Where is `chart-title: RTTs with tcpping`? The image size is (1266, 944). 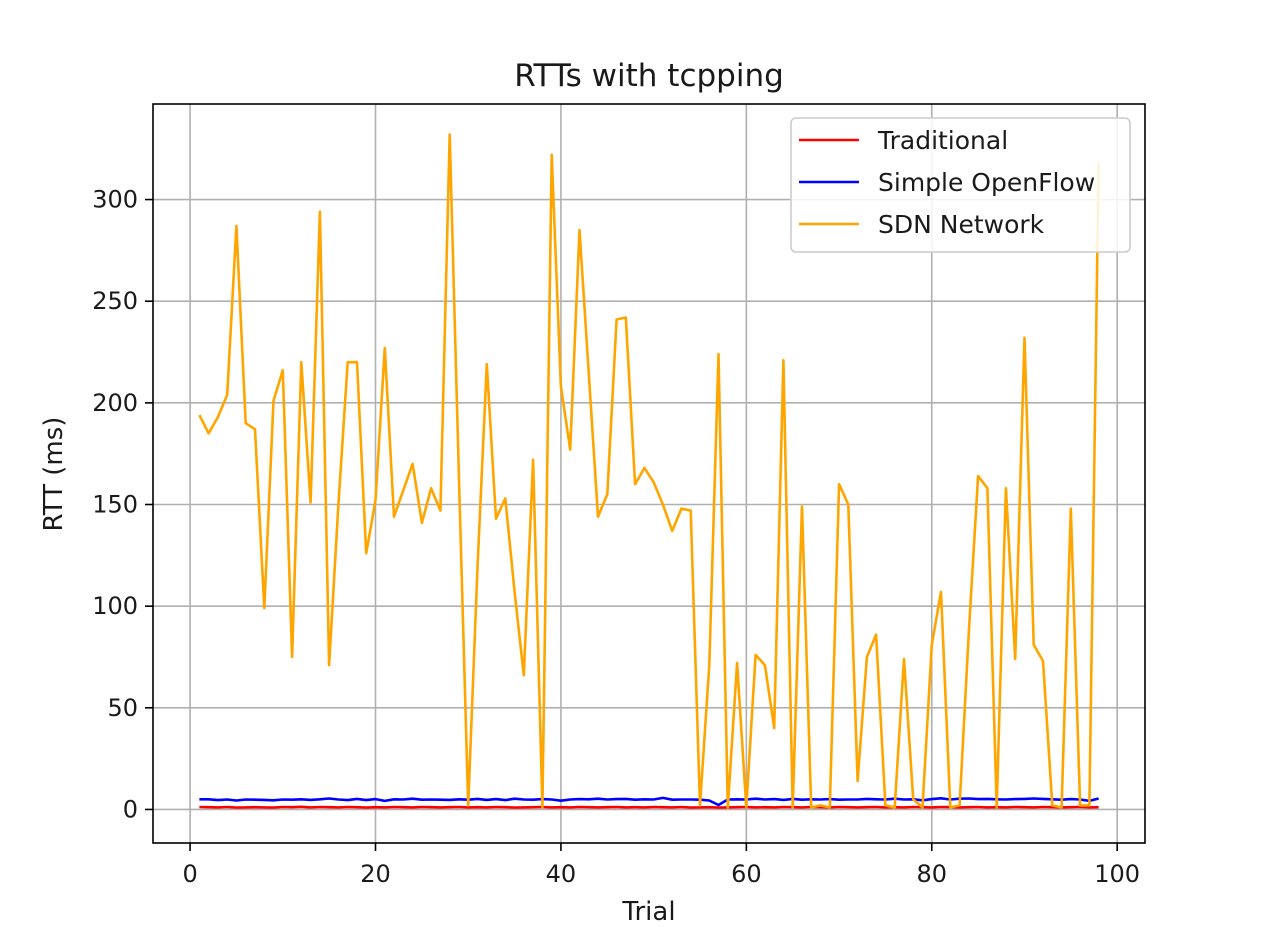 chart-title: RTTs with tcpping is located at coordinates (649, 76).